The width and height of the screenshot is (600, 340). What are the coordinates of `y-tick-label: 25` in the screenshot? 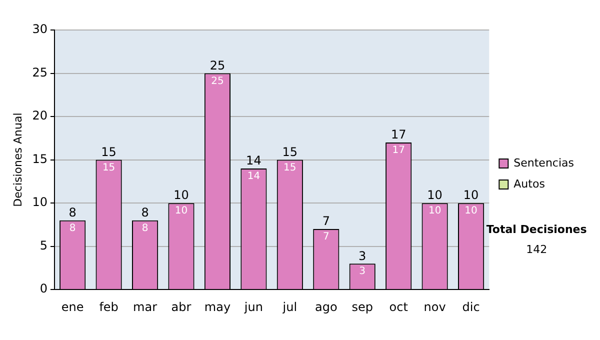 It's located at (40, 72).